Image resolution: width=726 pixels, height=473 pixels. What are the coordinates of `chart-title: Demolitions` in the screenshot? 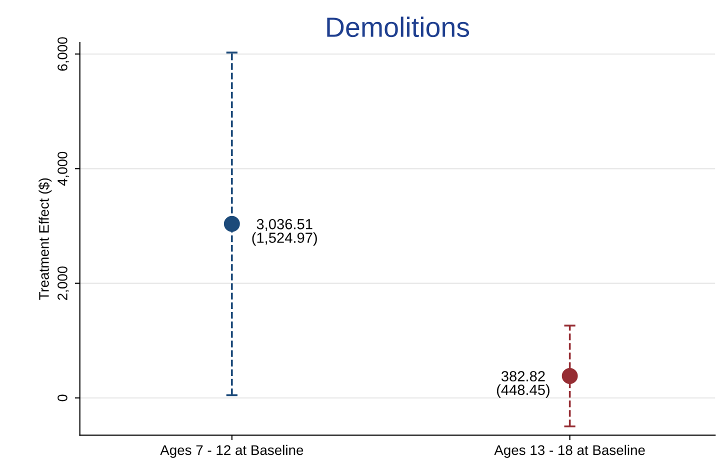 It's located at (398, 27).